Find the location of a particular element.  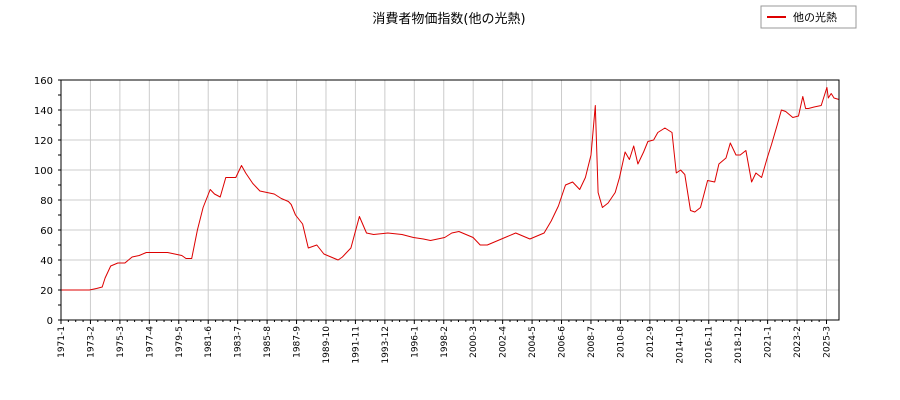

x-tick-label: 1979-5 is located at coordinates (180, 342).